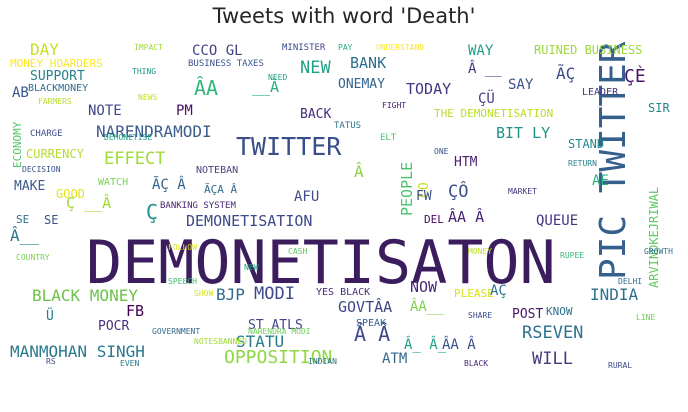 The height and width of the screenshot is (412, 688). What do you see at coordinates (566, 73) in the screenshot?
I see `cloud-word: ÃÇ` at bounding box center [566, 73].